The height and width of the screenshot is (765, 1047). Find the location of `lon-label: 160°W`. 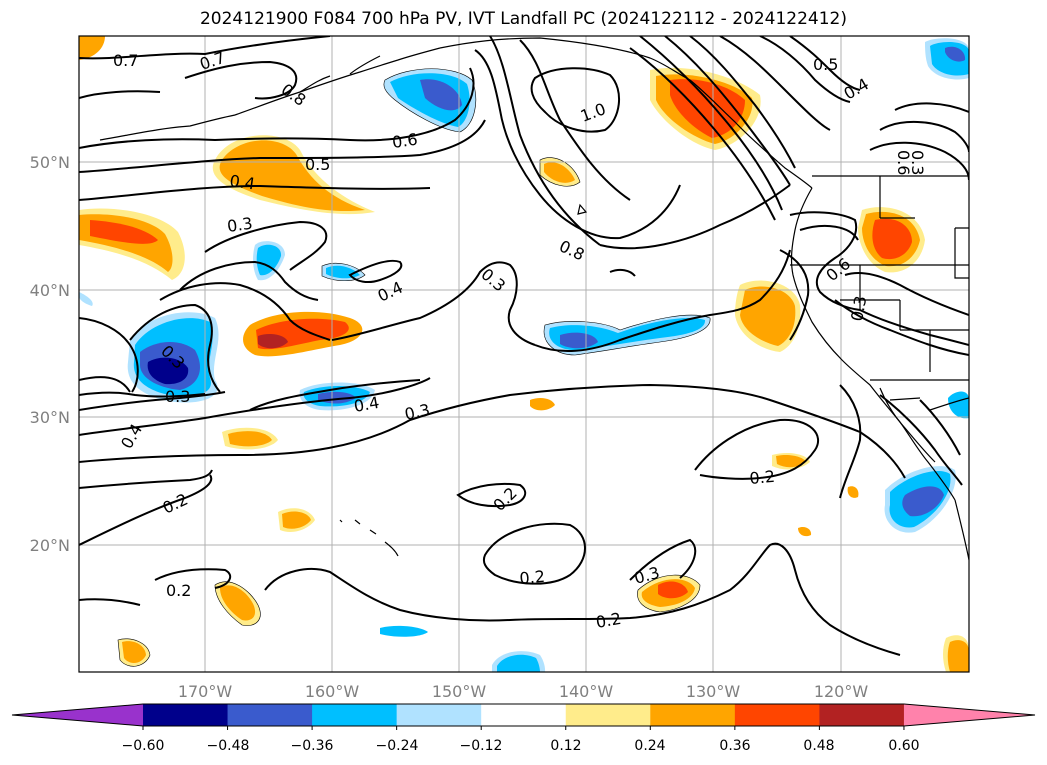

lon-label: 160°W is located at coordinates (332, 691).